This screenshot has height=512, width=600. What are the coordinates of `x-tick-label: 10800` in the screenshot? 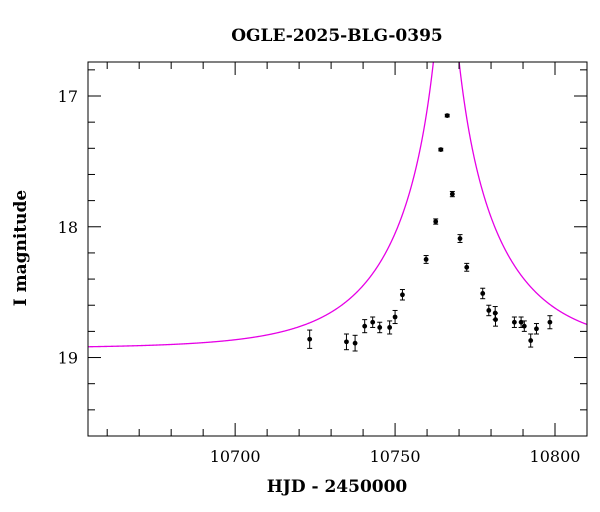 It's located at (555, 456).